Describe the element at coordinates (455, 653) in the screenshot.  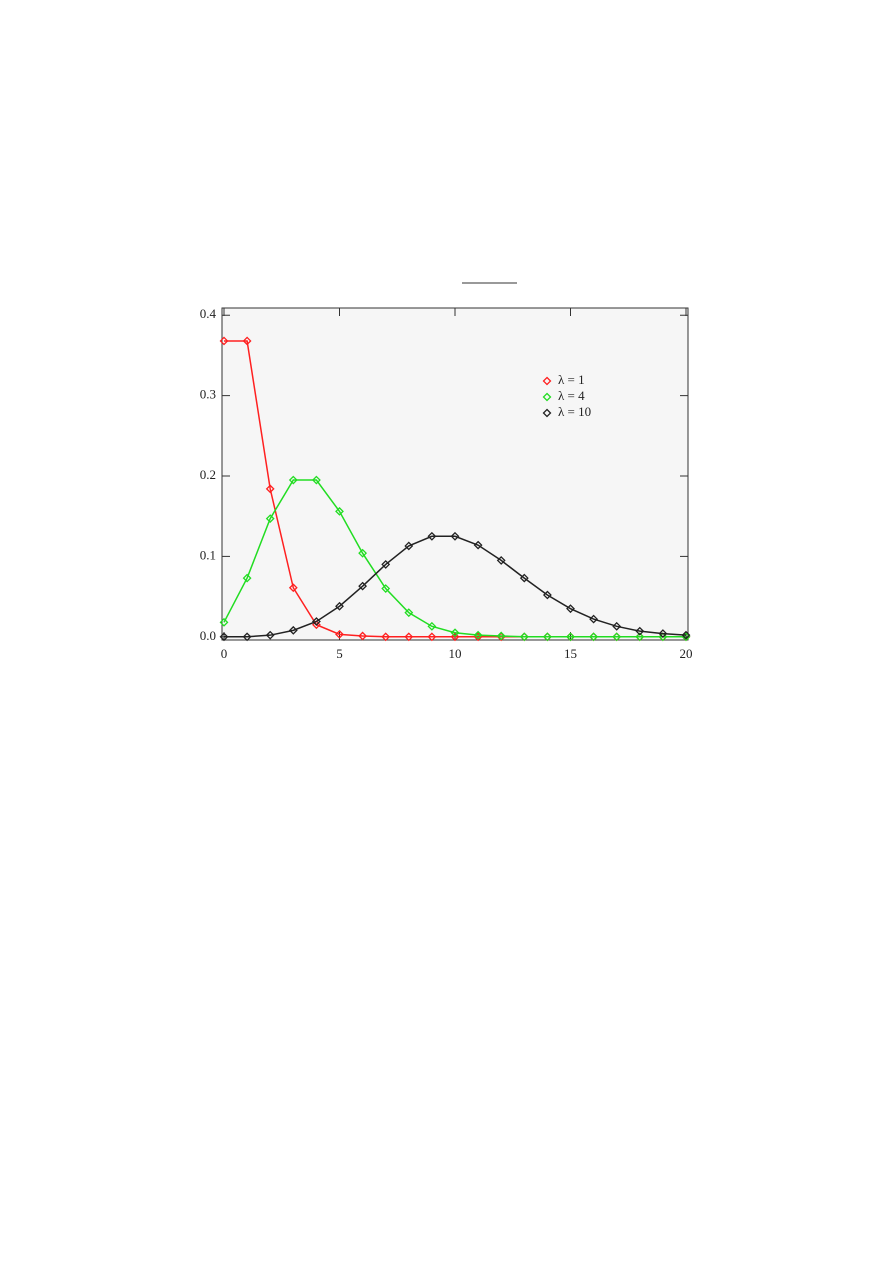
I see `x-tick-label: 10` at that location.